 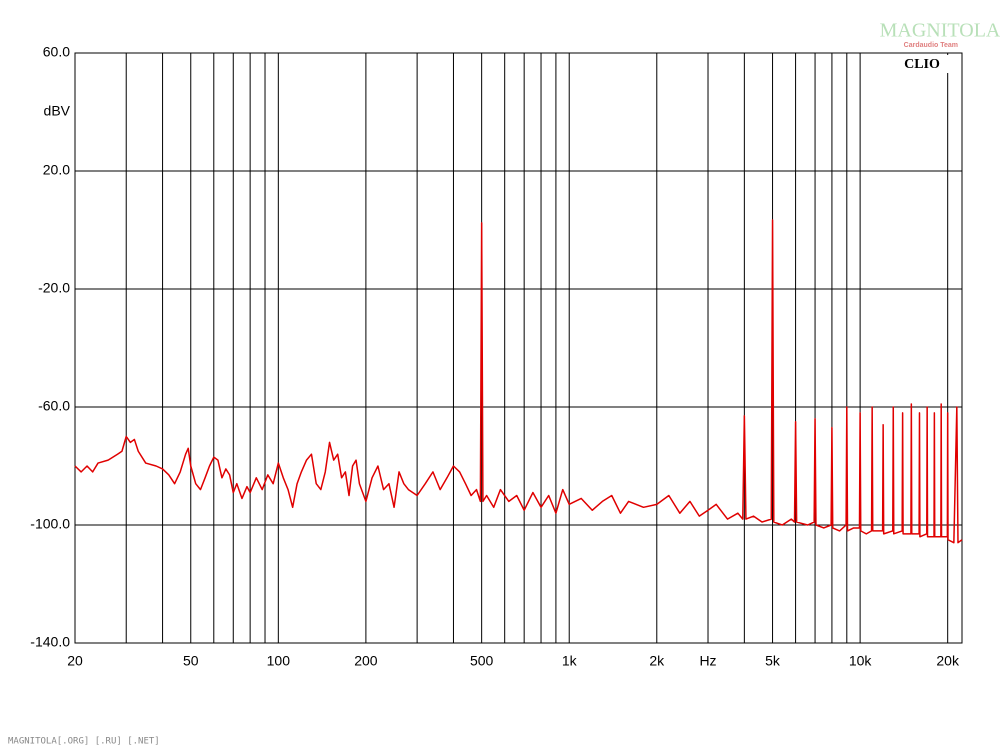 What do you see at coordinates (75, 661) in the screenshot?
I see `x-tick-label: 20` at bounding box center [75, 661].